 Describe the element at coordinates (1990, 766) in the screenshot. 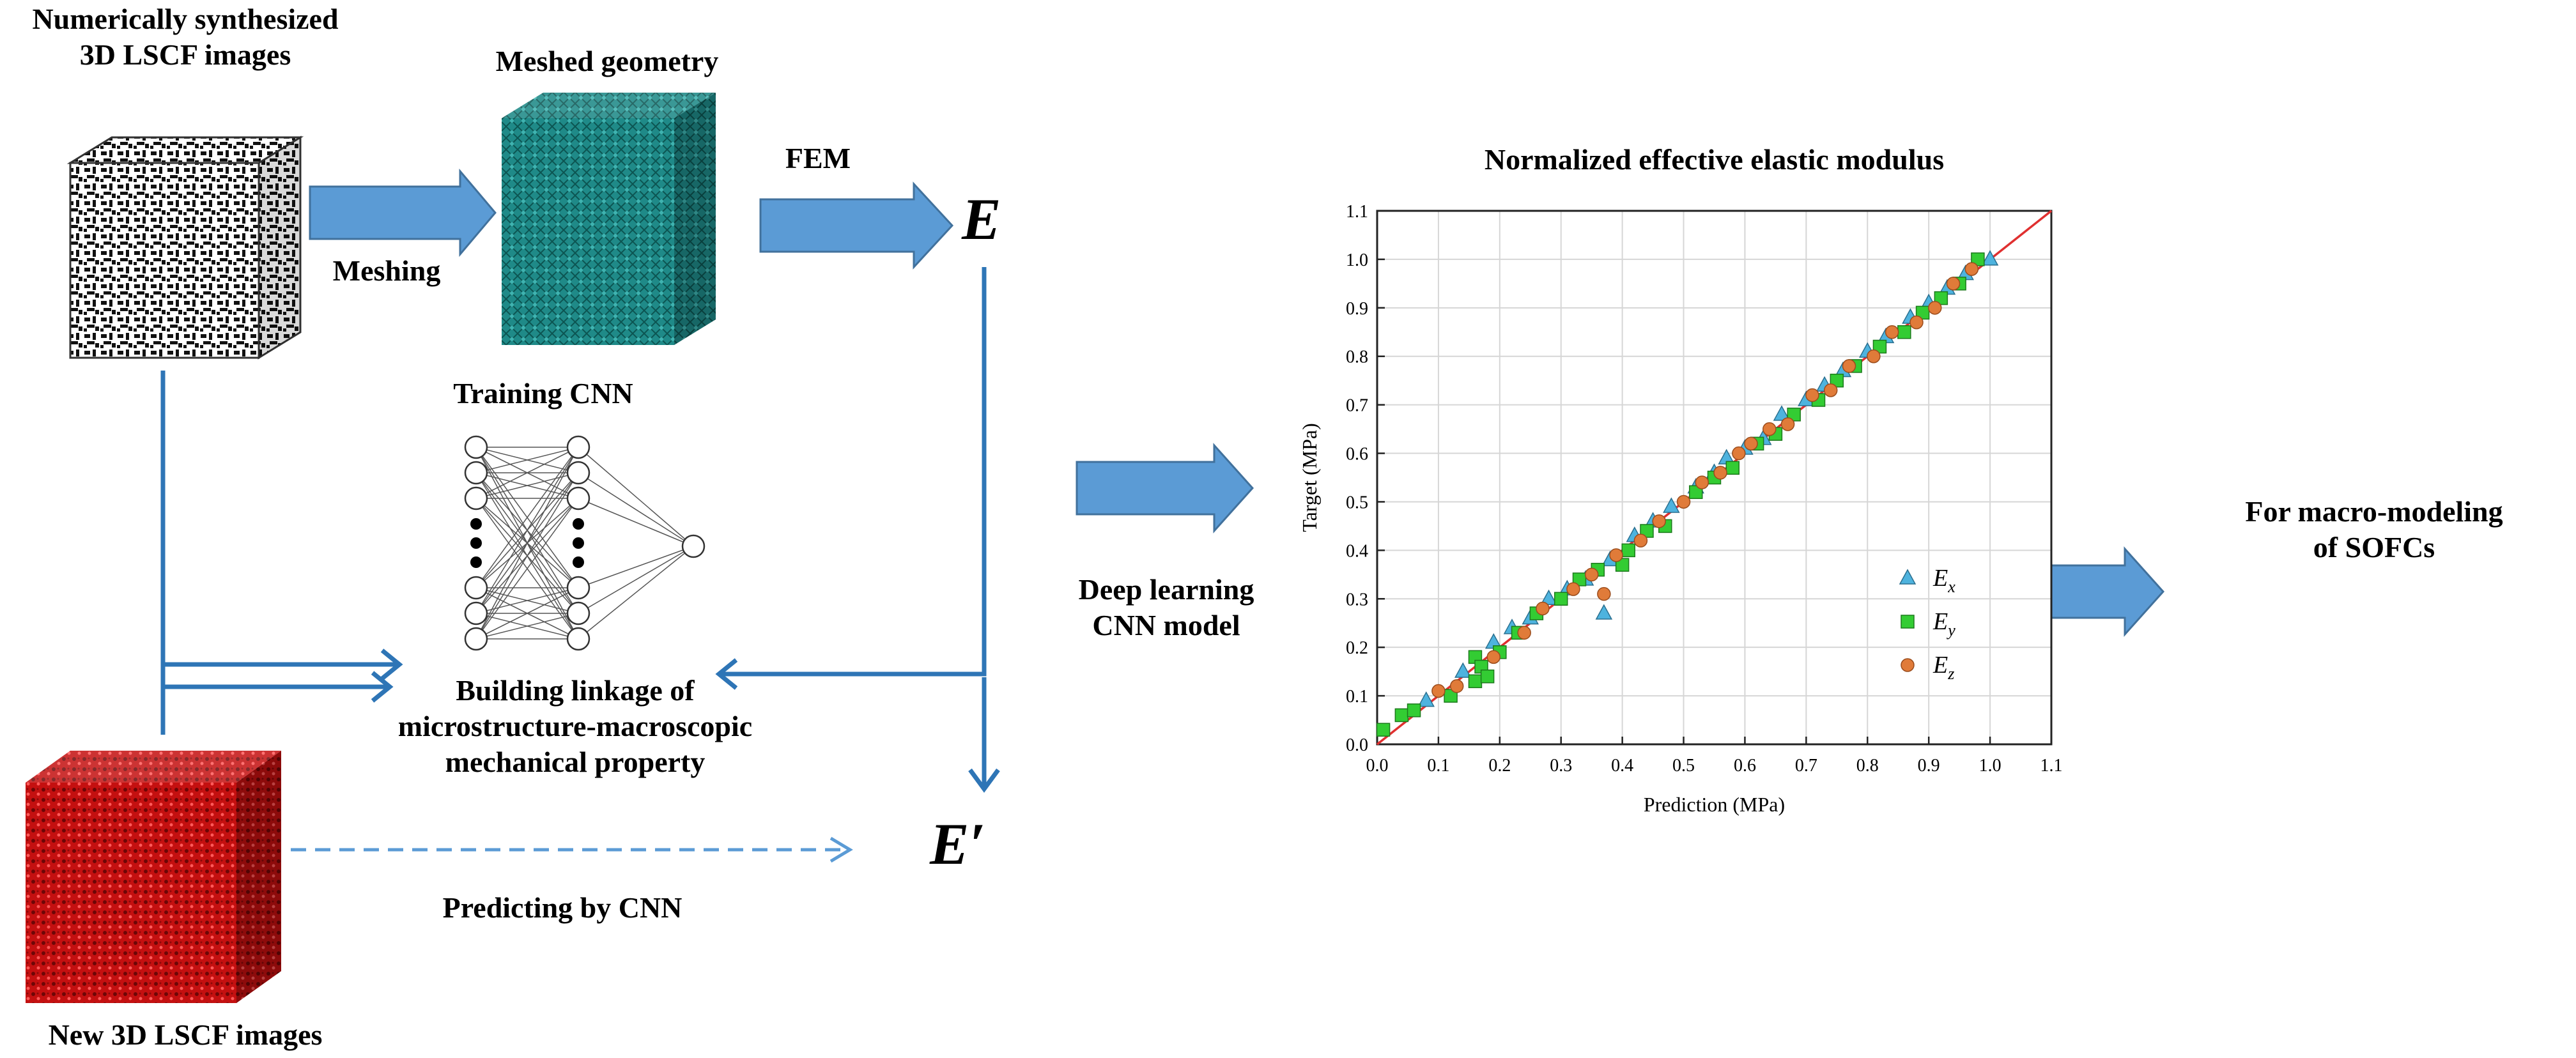

I see `x-tick-label: 1.0` at that location.